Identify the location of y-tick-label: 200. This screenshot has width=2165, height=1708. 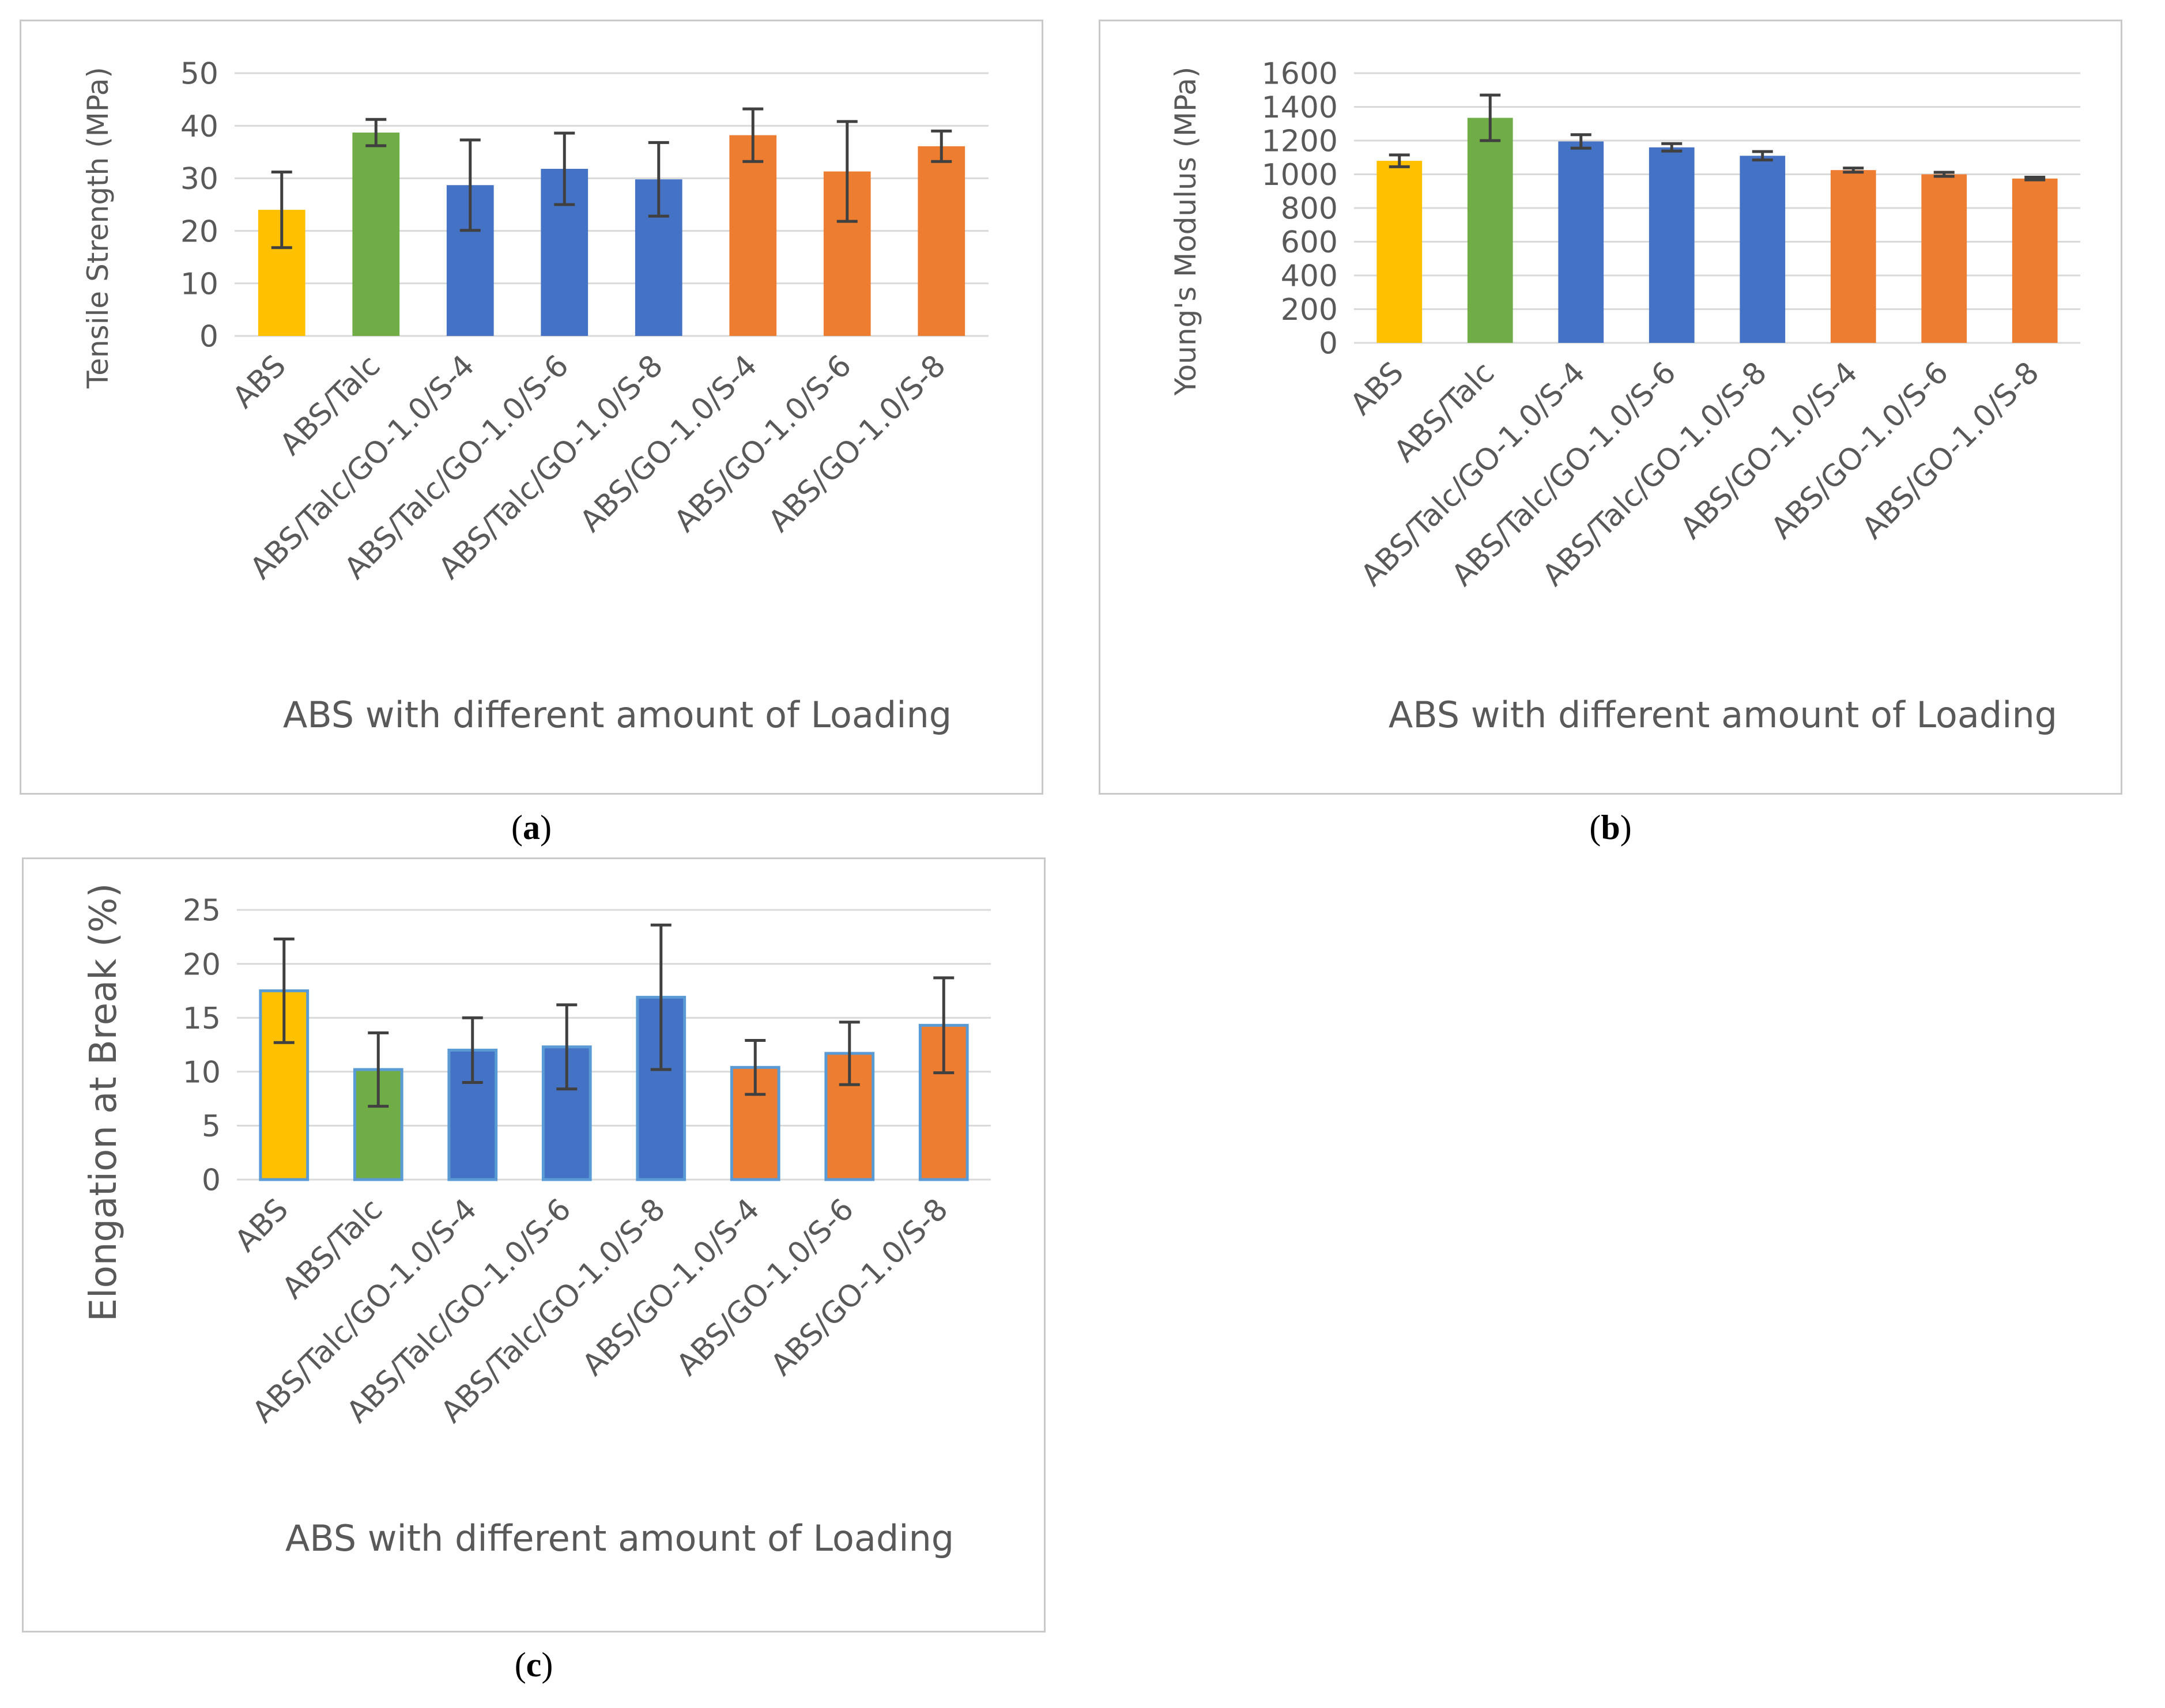
(1309, 310).